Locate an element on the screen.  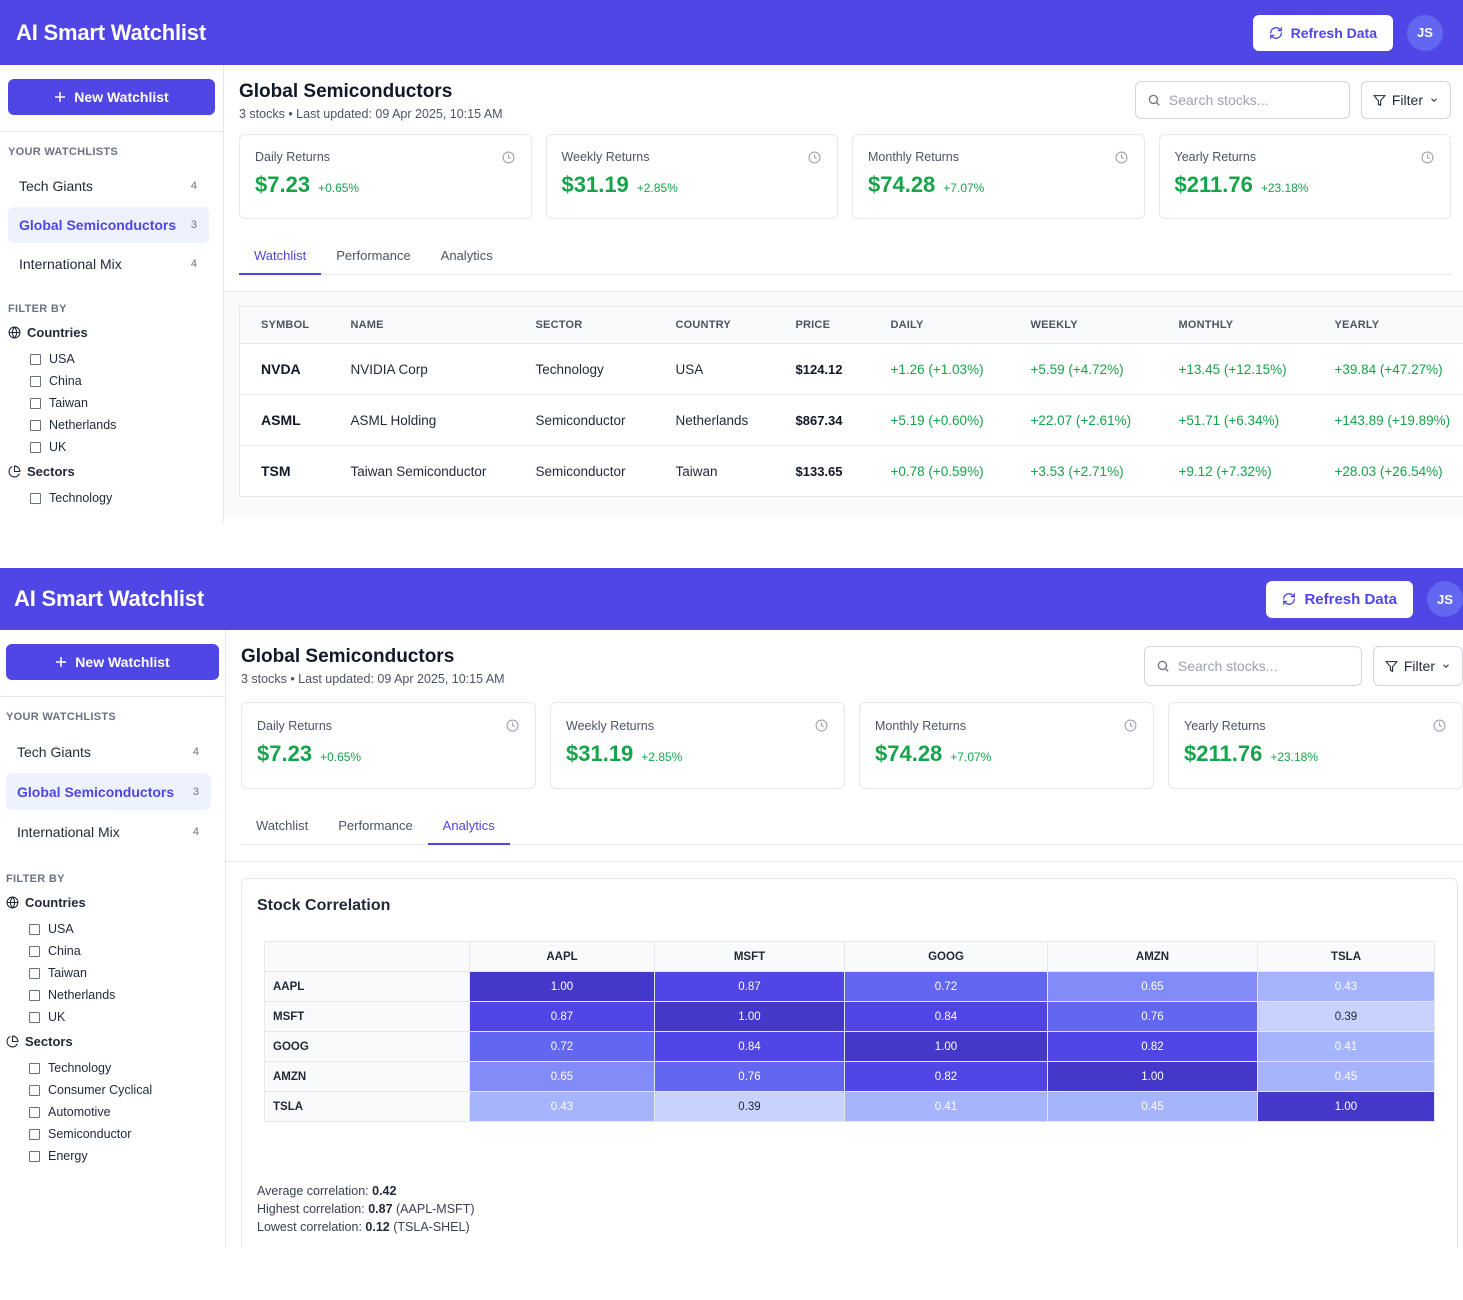
monthly-cell: +51.71 (+6.34%) is located at coordinates (1235, 420).